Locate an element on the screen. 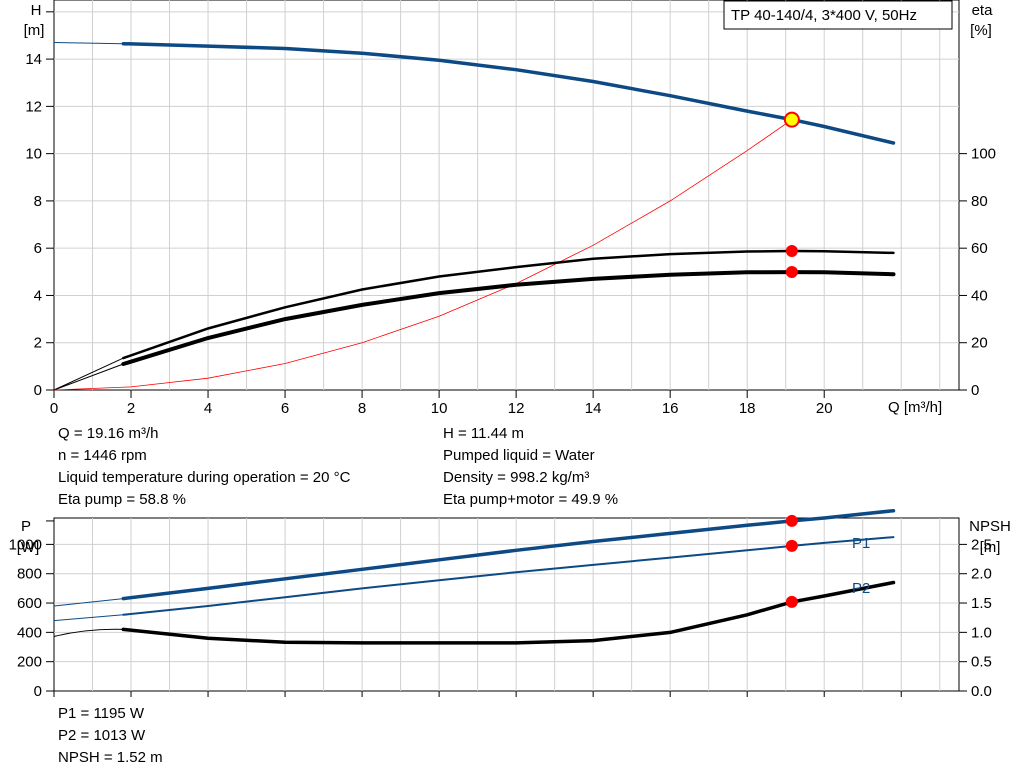 The height and width of the screenshot is (781, 1024). lower-left-tick-label: 200 is located at coordinates (29, 662).